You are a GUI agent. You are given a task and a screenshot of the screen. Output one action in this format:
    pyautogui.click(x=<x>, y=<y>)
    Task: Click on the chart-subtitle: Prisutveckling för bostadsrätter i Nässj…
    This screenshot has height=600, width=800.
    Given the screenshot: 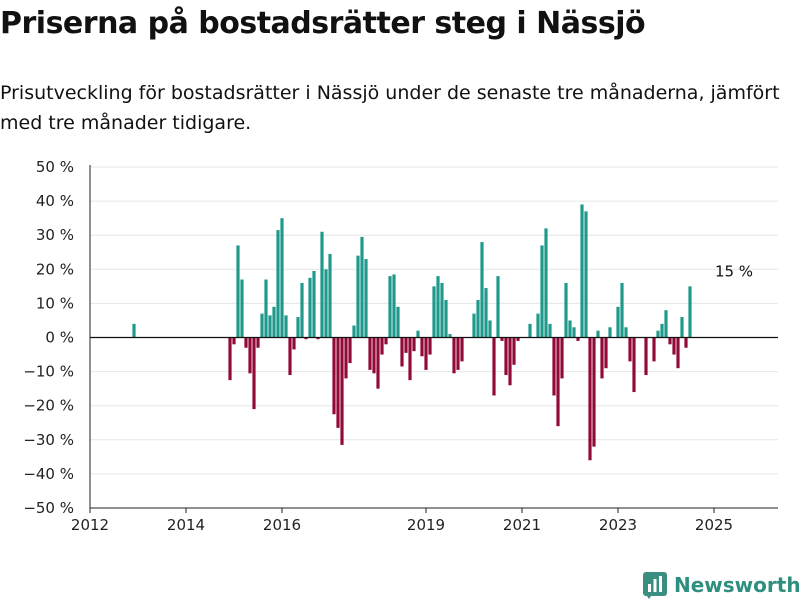 What is the action you would take?
    pyautogui.click(x=390, y=108)
    